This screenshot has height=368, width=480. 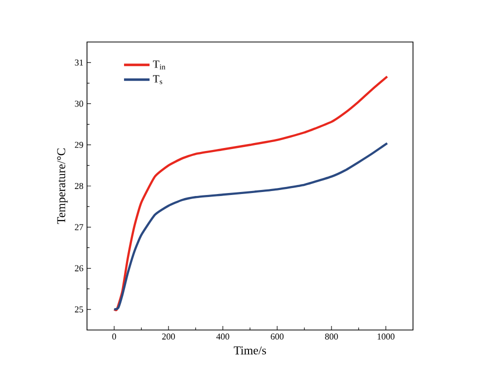 What do you see at coordinates (79, 309) in the screenshot?
I see `y-tick-label: 25` at bounding box center [79, 309].